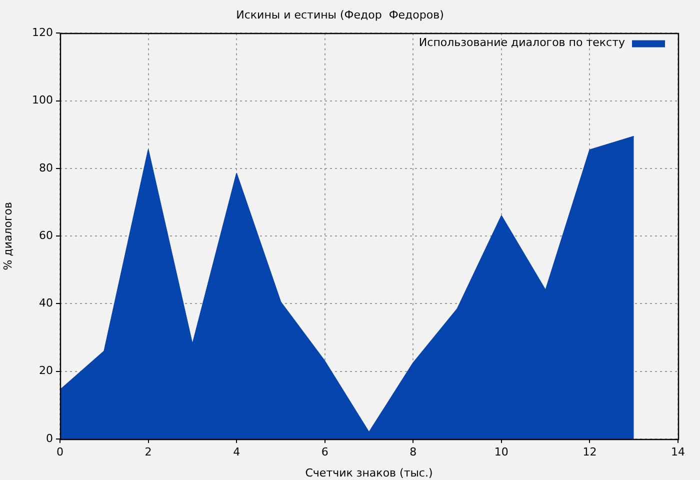 This screenshot has width=700, height=480. What do you see at coordinates (340, 15) in the screenshot?
I see `chart-title: Искины и естины (Федор Федоров)` at bounding box center [340, 15].